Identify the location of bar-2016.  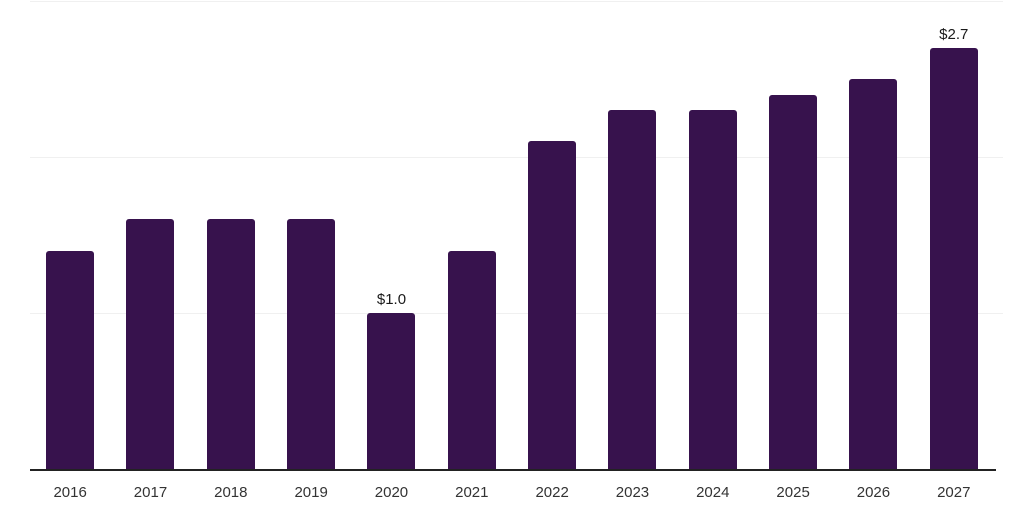
(70, 359).